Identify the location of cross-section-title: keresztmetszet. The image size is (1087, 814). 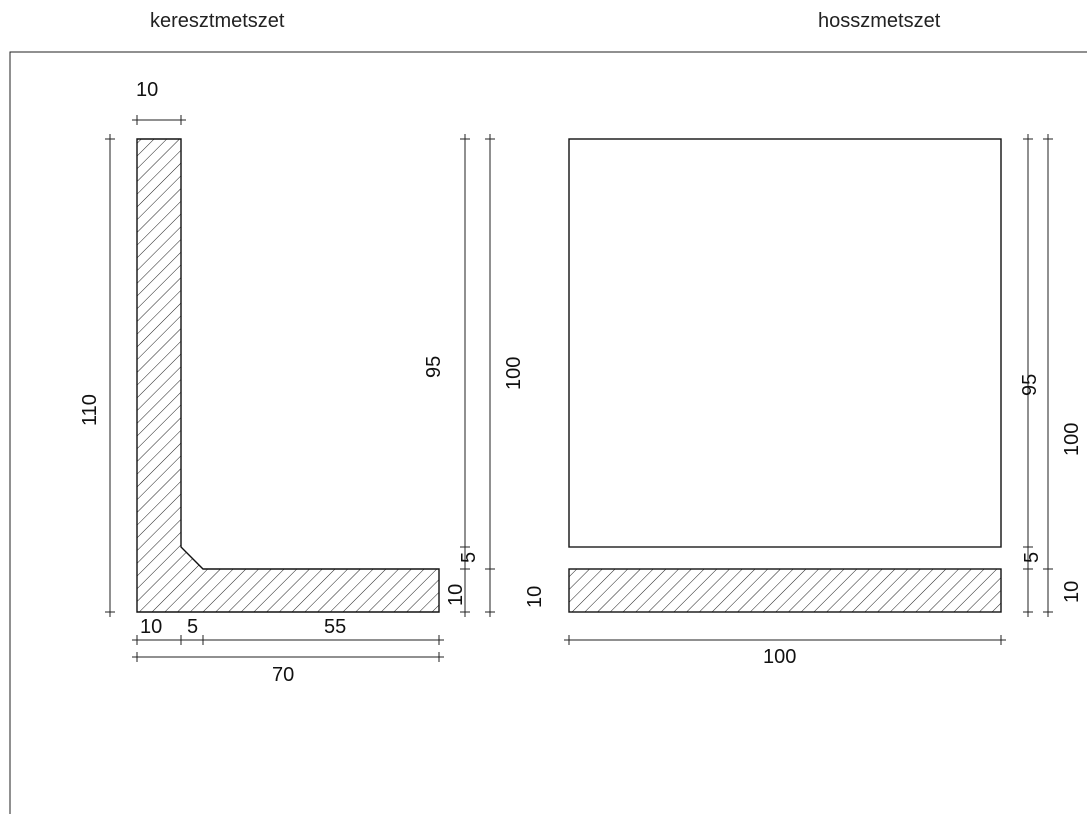
(217, 21).